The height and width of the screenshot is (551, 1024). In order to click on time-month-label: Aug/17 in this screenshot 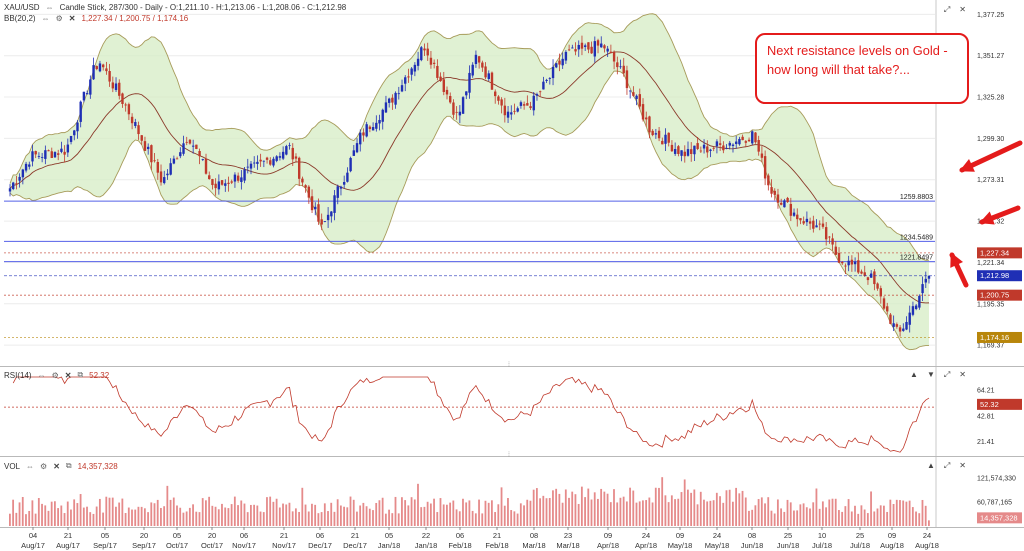, I will do `click(68, 545)`.